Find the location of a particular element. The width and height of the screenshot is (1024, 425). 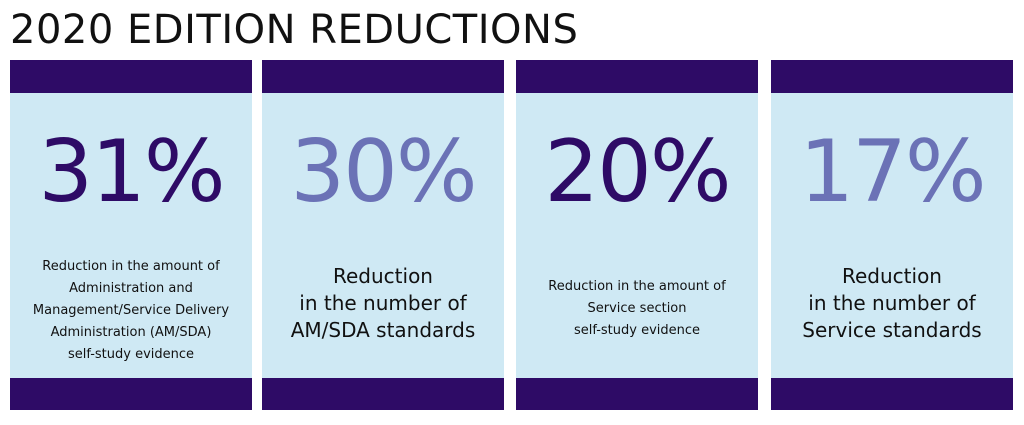

page-title: 2020 EDITION REDUCTIONS is located at coordinates (294, 30).